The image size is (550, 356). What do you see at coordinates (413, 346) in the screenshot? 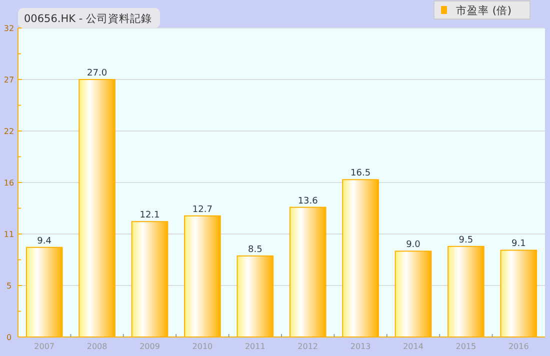
I see `x-tick-label: 2014` at bounding box center [413, 346].